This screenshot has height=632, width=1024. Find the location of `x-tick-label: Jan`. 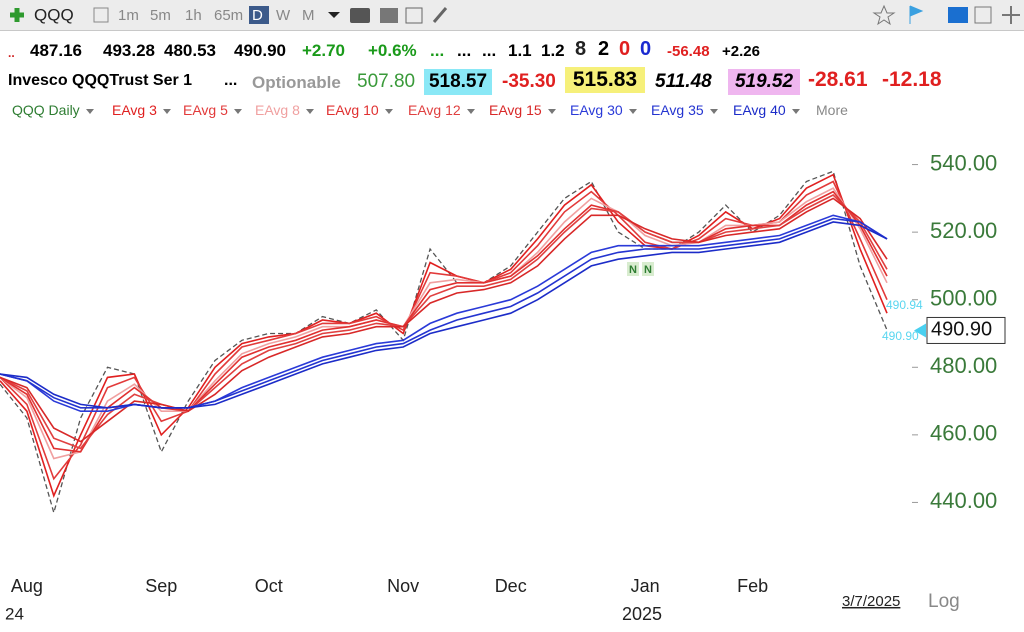

x-tick-label: Jan is located at coordinates (645, 586).